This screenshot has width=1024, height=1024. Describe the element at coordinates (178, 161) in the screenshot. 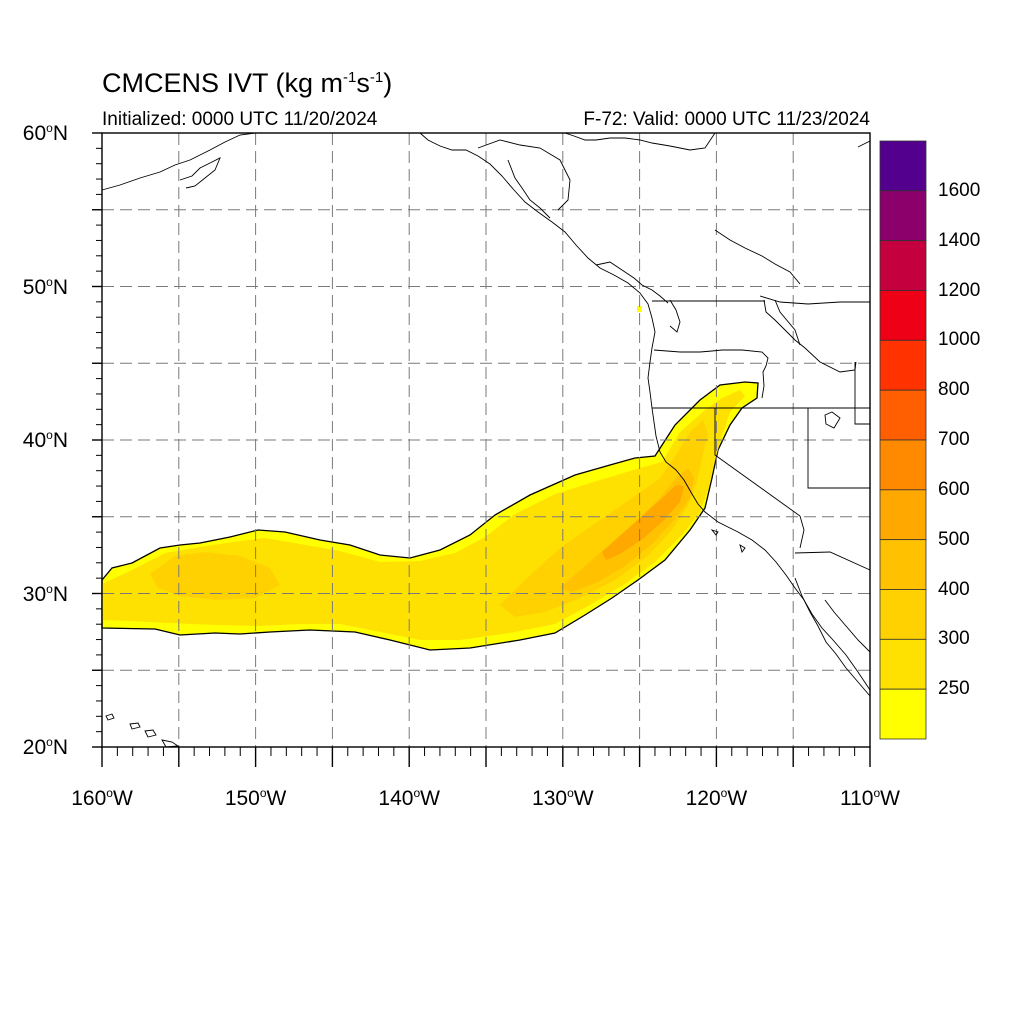

I see `alaska-peninsula` at that location.